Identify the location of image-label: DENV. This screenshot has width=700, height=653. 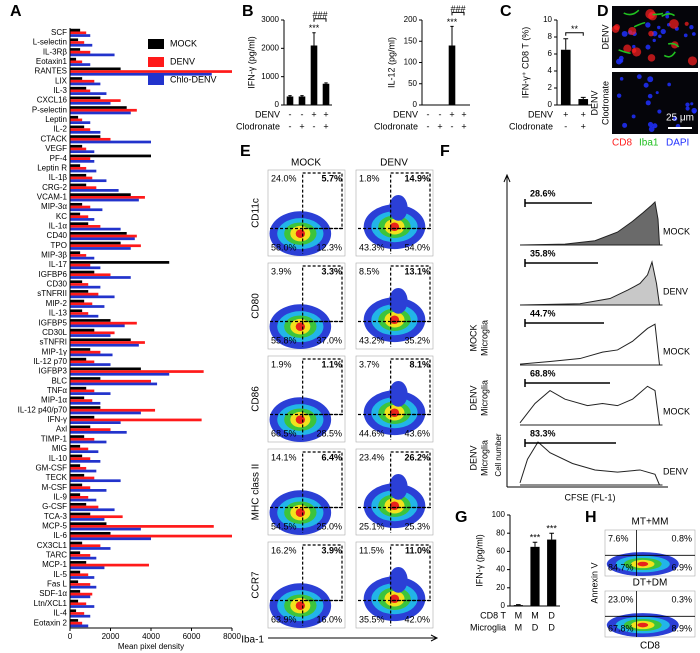
(605, 36).